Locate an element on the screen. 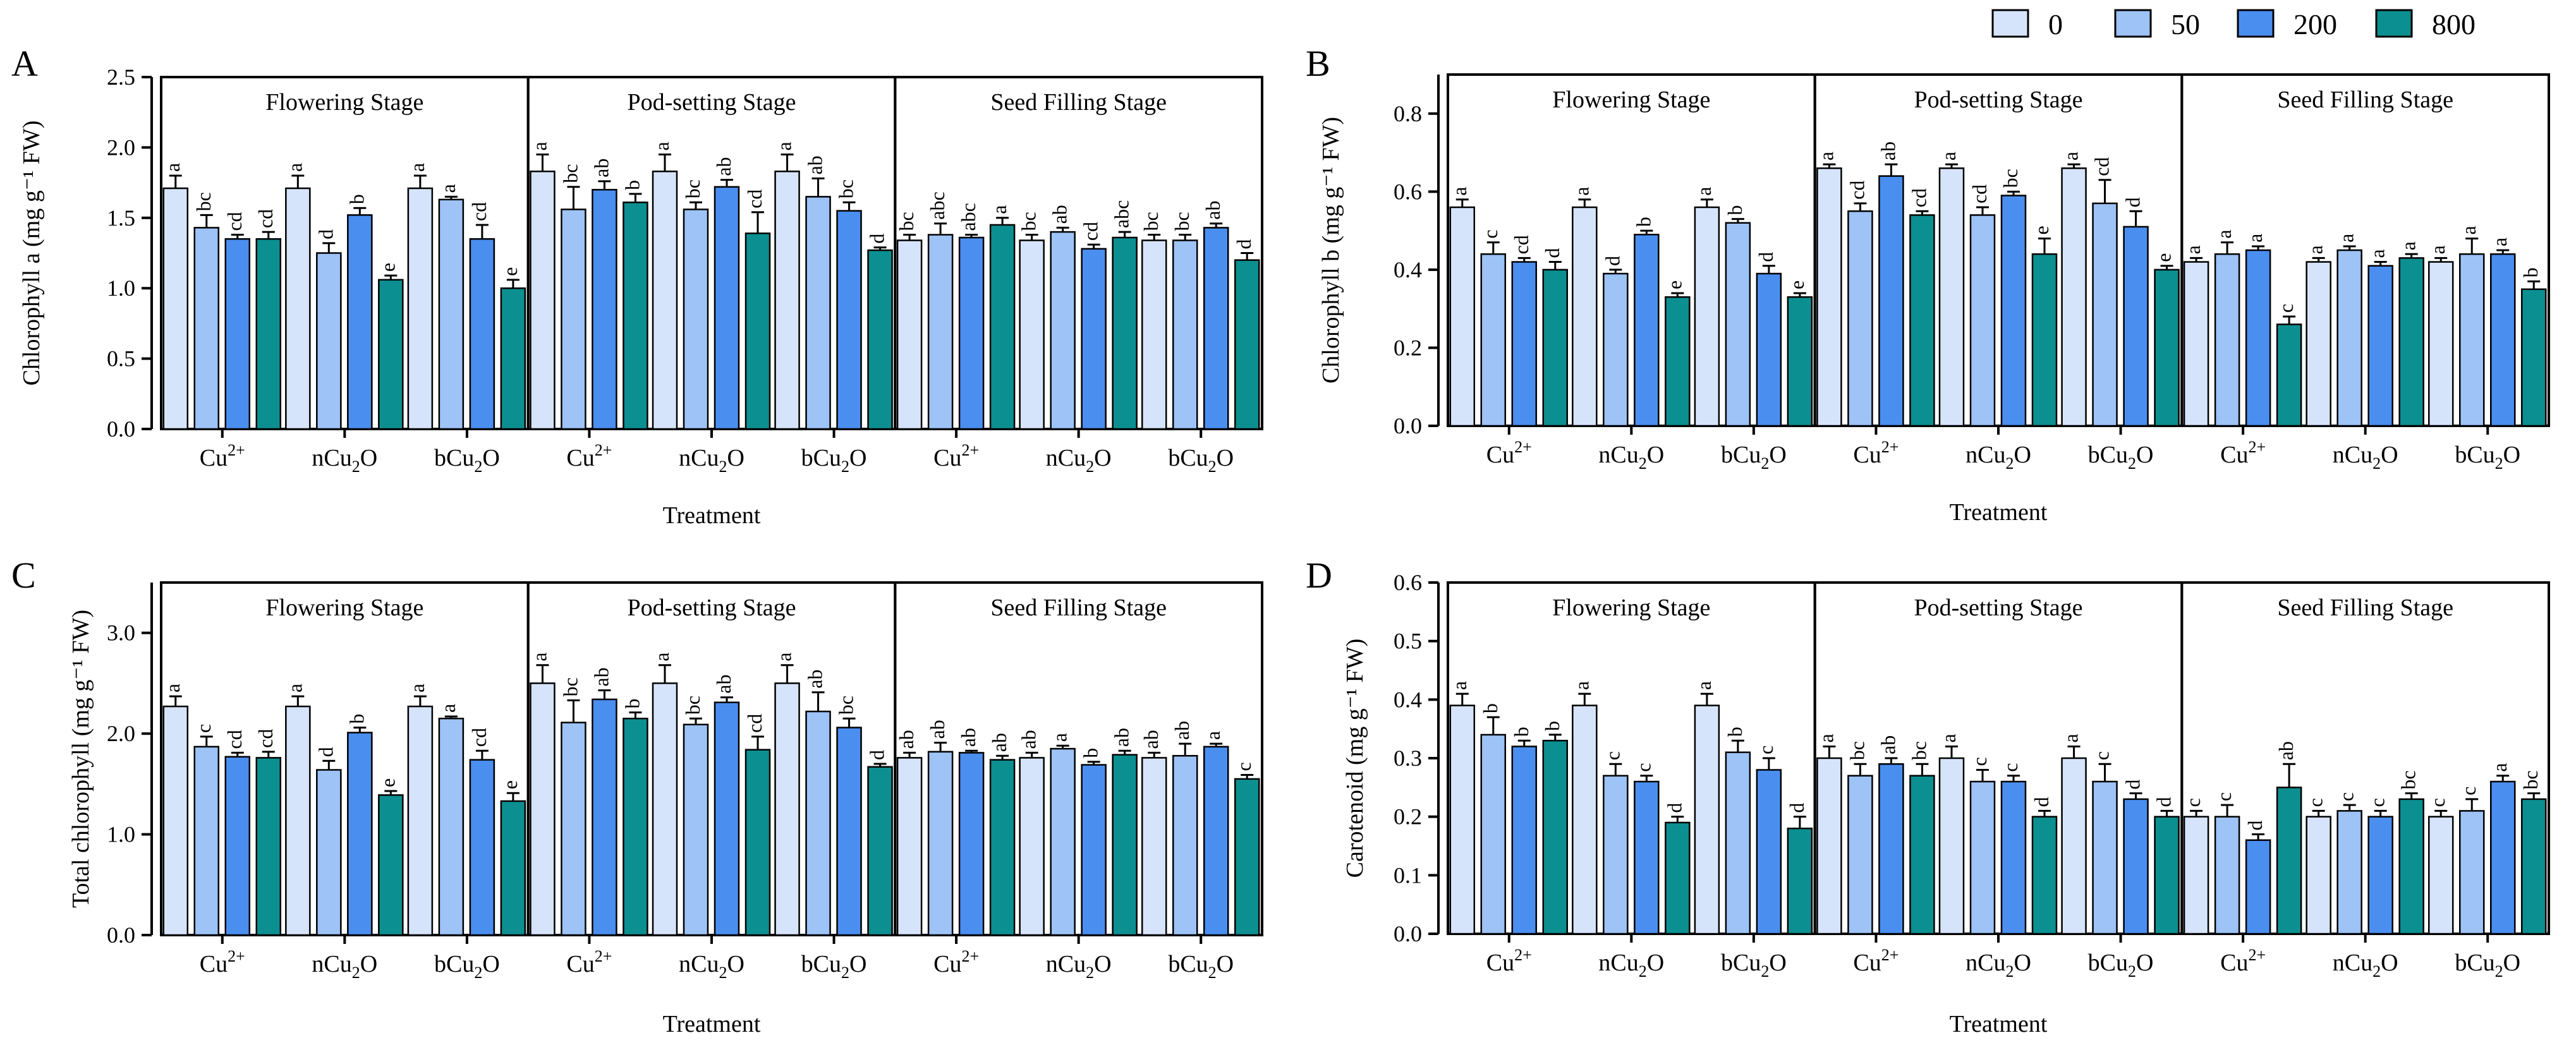 The width and height of the screenshot is (2576, 1045). bar-group: a b d e bCu2O is located at coordinates (1752, 329).